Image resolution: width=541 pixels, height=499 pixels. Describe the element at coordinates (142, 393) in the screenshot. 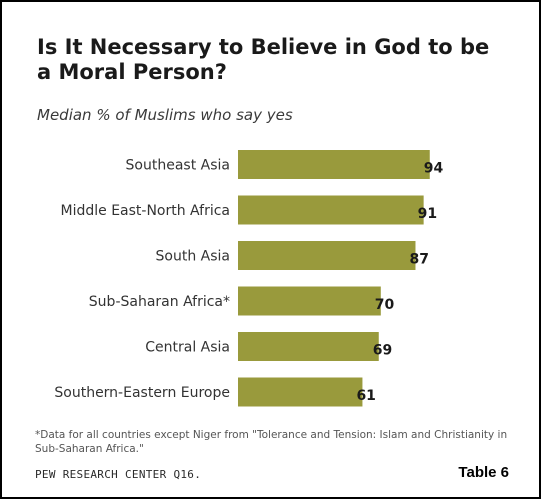

I see `category-label: Southern-Eastern Europe` at that location.